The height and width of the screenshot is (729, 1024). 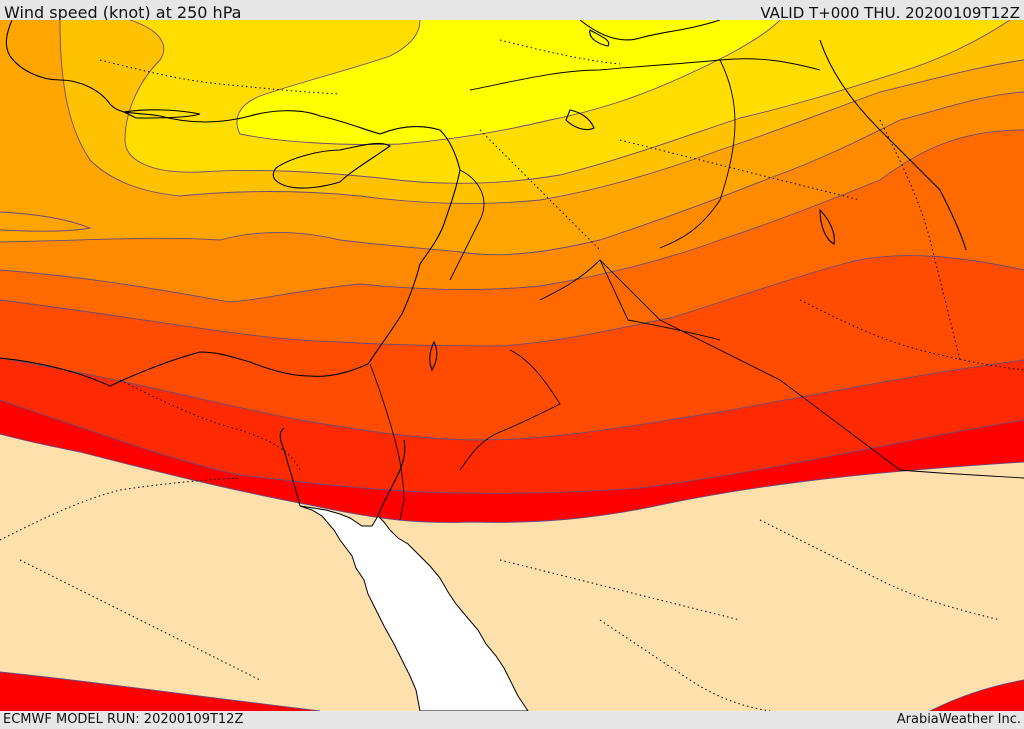 I want to click on wind-band-red-southeast, so click(x=977, y=695).